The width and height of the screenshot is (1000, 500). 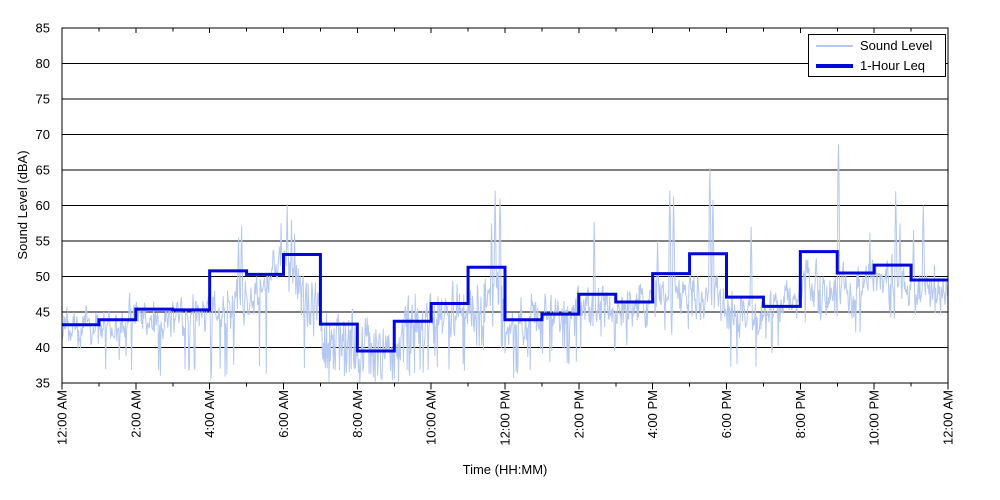 I want to click on y-tick-label: 55, so click(x=43, y=241).